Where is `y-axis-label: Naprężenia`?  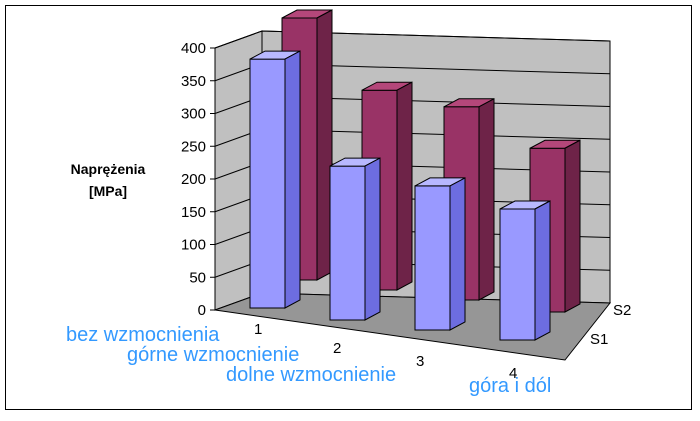
y-axis-label: Naprężenia is located at coordinates (108, 169).